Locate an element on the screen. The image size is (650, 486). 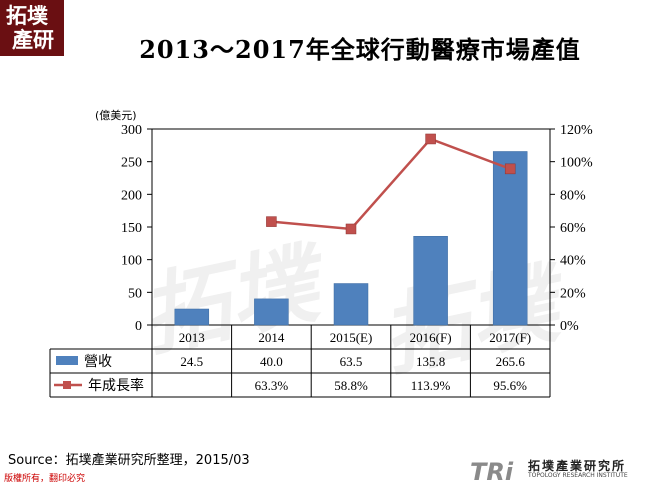
category-label: 2014 is located at coordinates (271, 337).